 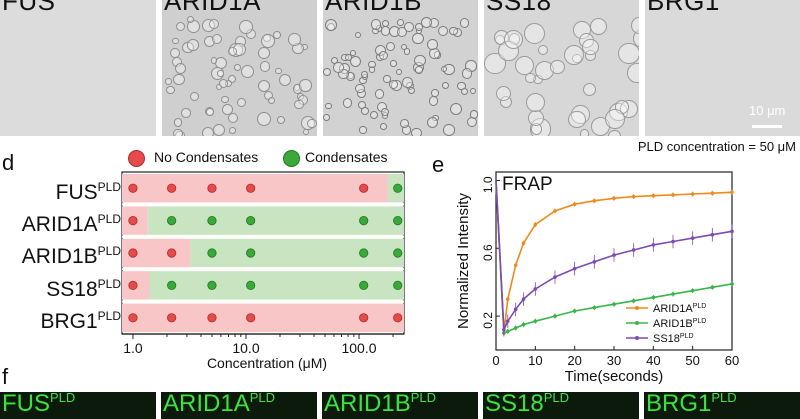 I want to click on micrograph-label: FUS, so click(x=29, y=8).